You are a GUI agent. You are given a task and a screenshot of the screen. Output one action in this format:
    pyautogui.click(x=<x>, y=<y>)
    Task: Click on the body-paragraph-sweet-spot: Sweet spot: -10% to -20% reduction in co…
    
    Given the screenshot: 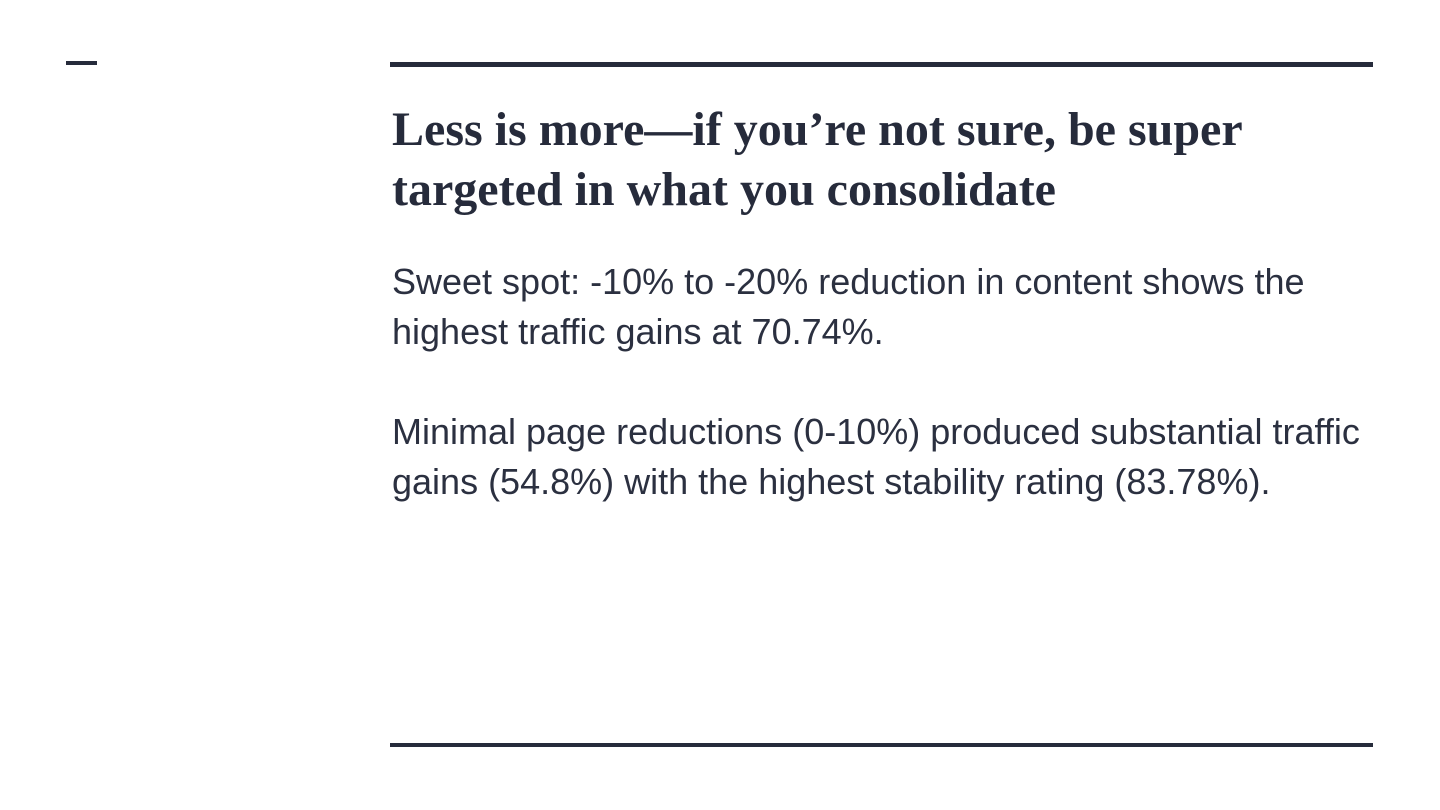 What is the action you would take?
    pyautogui.click(x=848, y=306)
    